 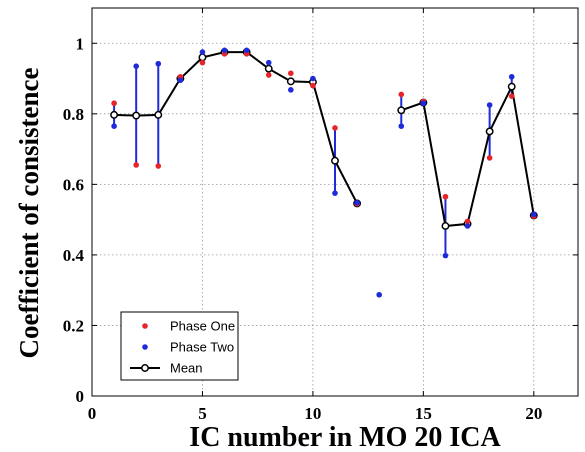 I want to click on y-tick-label: 0.6, so click(x=73, y=184).